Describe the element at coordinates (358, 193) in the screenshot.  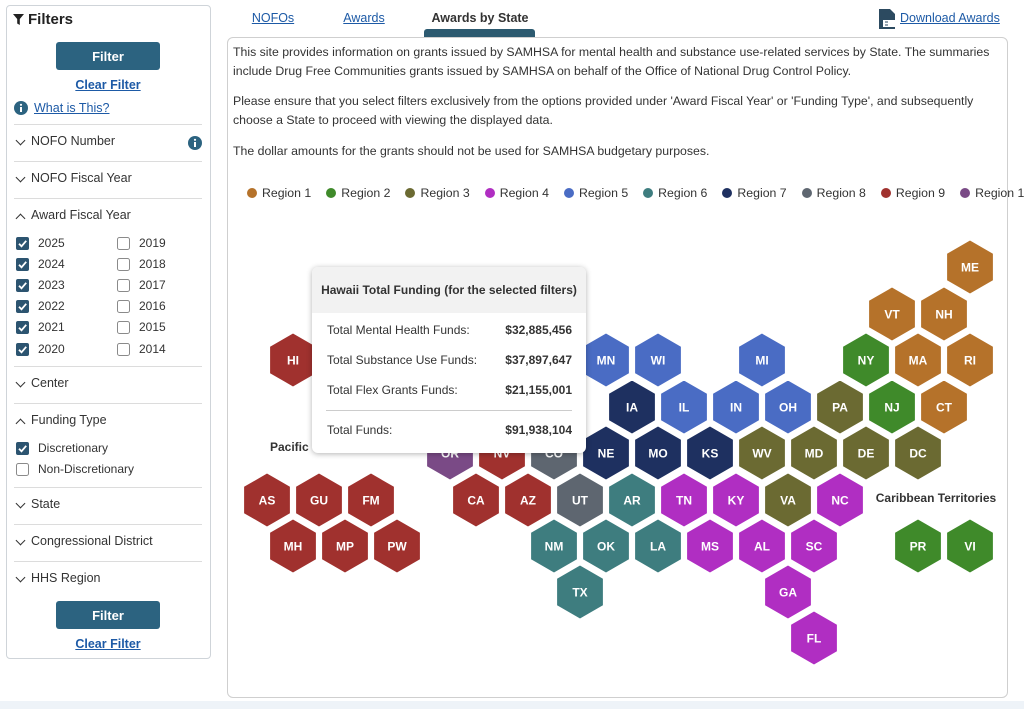
I see `legend-item: Region 2` at that location.